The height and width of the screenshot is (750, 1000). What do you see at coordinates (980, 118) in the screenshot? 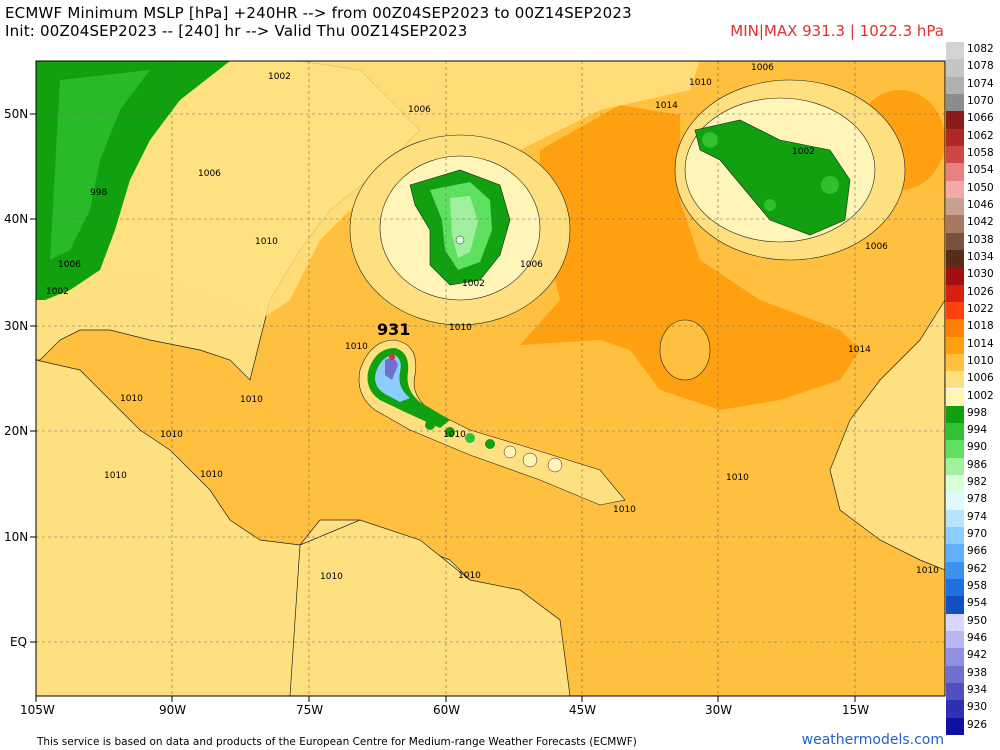
I see `legend-value: 1066` at bounding box center [980, 118].